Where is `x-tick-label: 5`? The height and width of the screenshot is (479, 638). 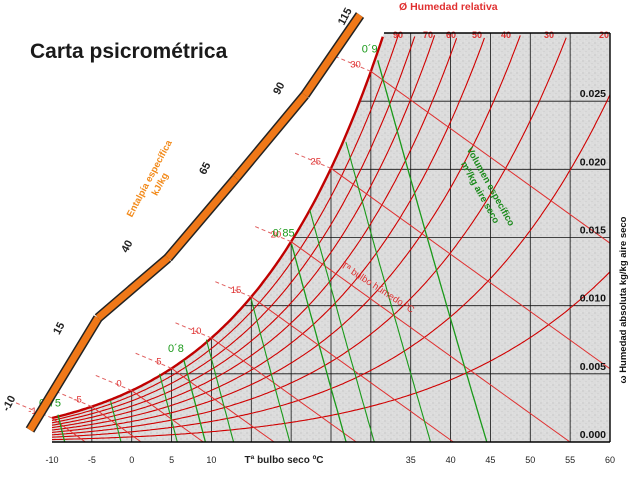
x-tick-label: 5 is located at coordinates (171, 460).